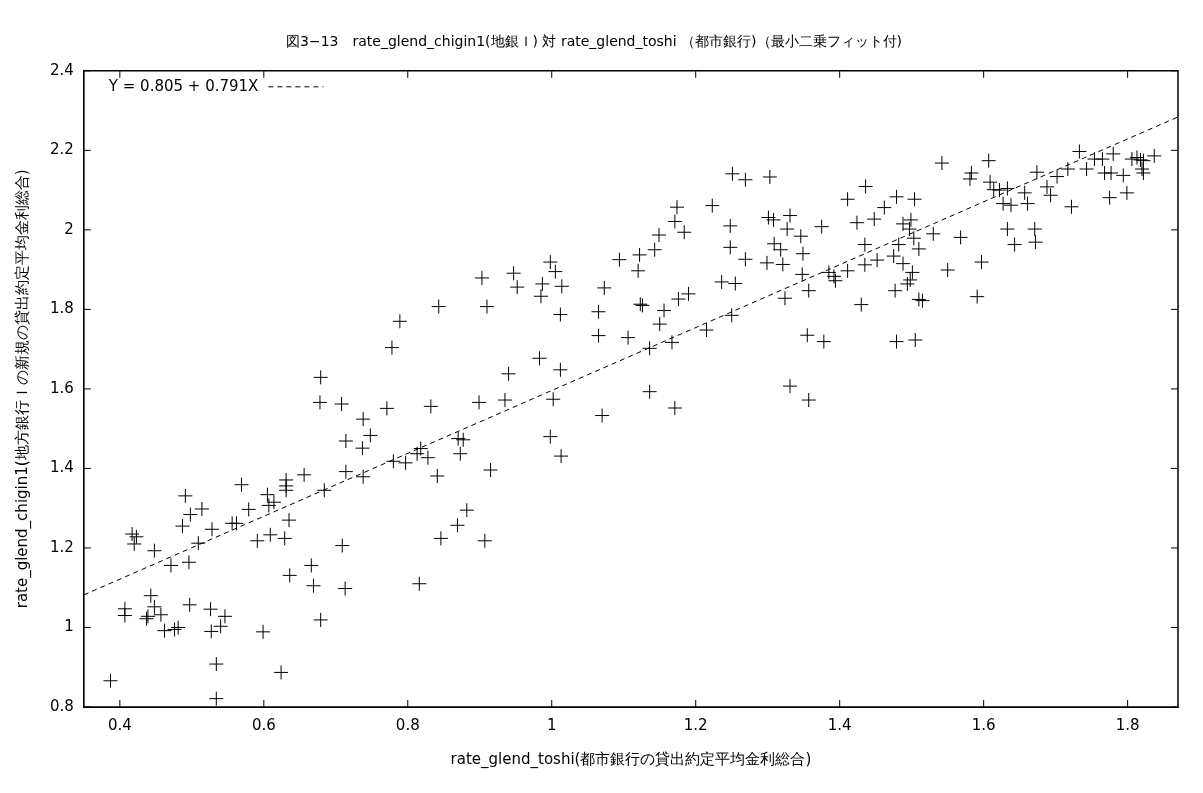  I want to click on x-tick-label: 1.4, so click(839, 724).